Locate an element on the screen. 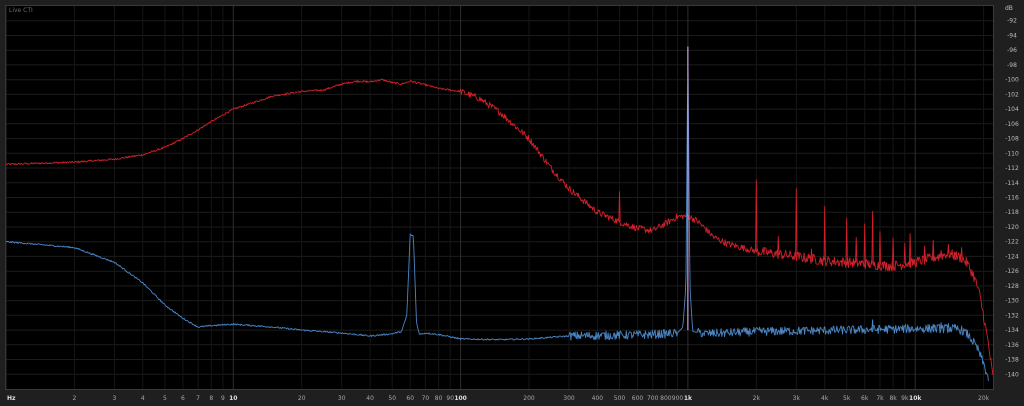  y-axis-unit: dB is located at coordinates (1009, 8).